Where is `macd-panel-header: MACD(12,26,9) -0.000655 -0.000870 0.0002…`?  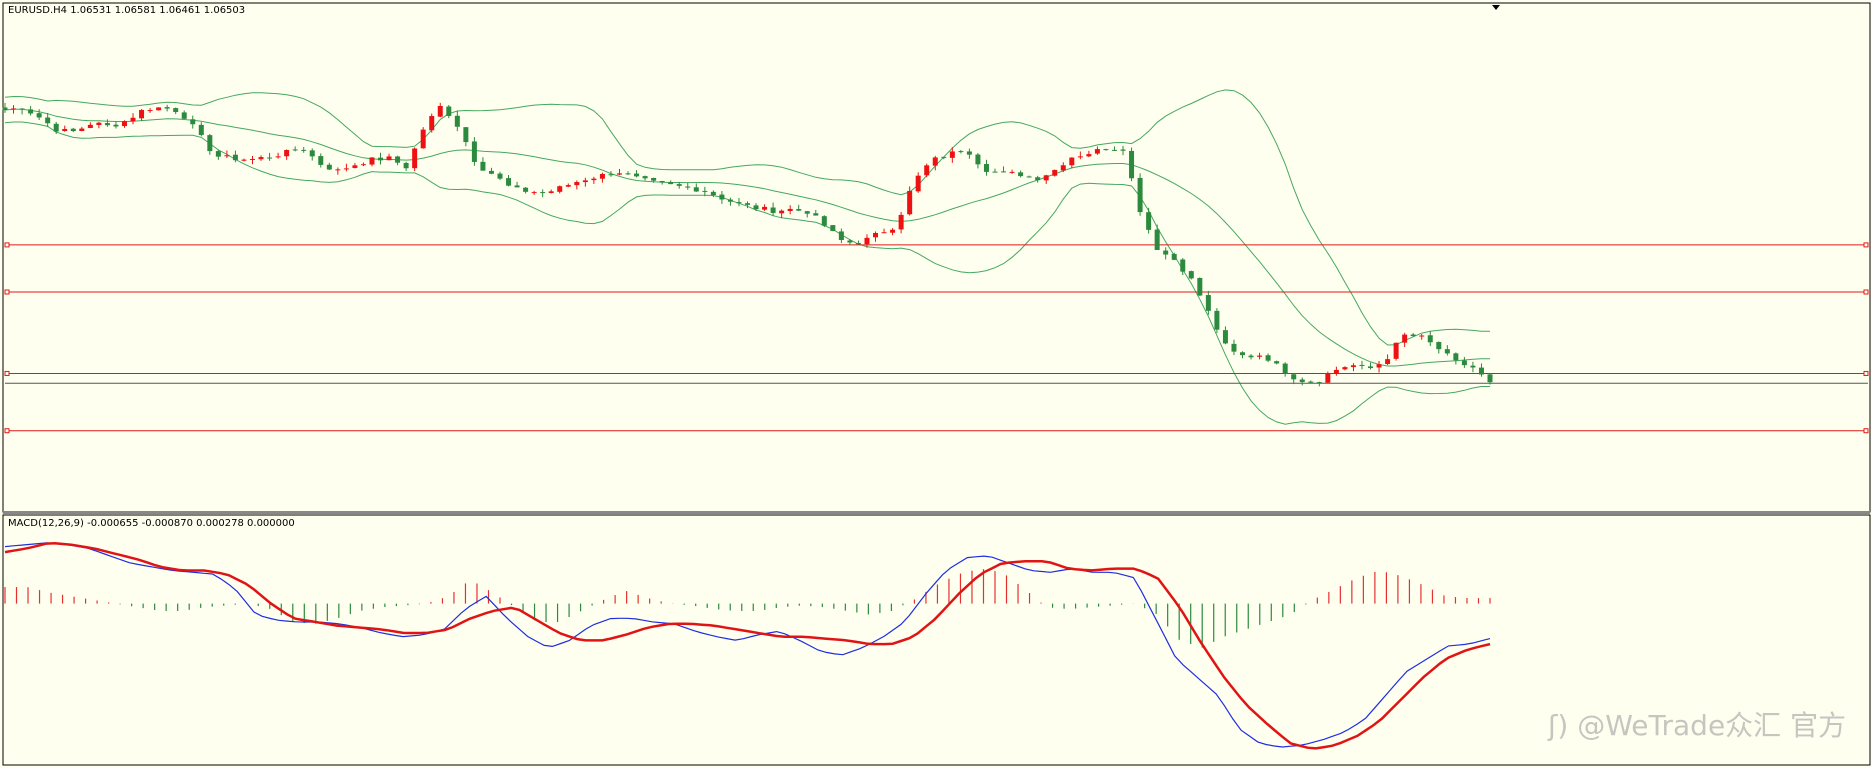
macd-panel-header: MACD(12,26,9) -0.000655 -0.000870 0.0002… is located at coordinates (151, 523).